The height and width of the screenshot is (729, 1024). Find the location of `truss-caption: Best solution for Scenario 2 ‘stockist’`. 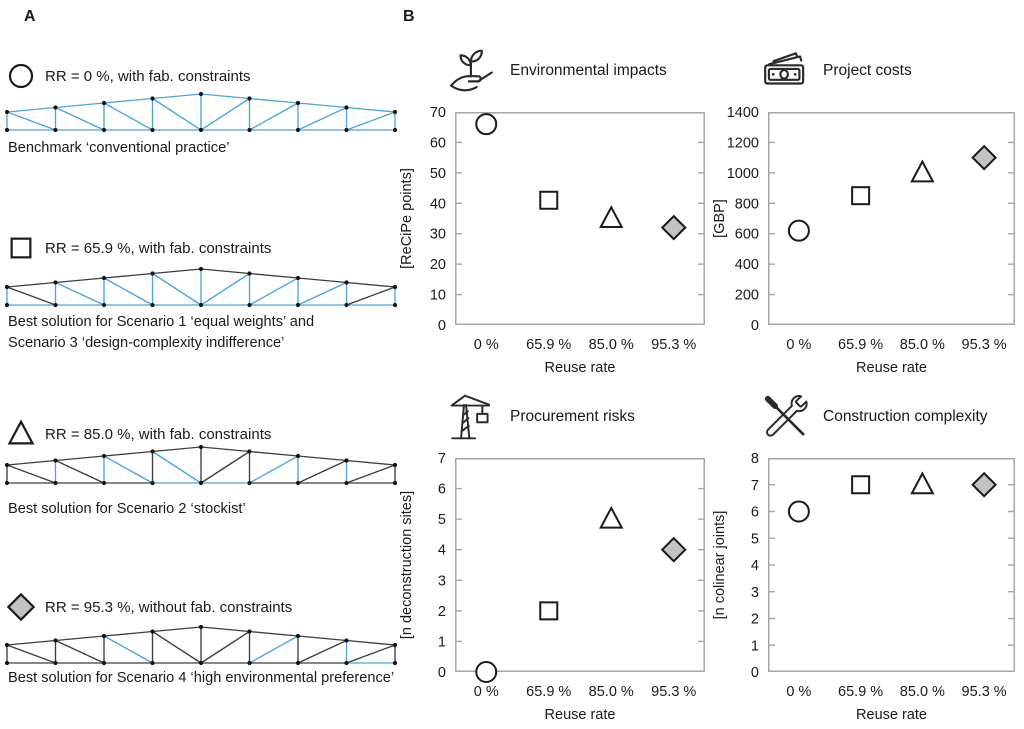

truss-caption: Best solution for Scenario 2 ‘stockist’ is located at coordinates (127, 509).